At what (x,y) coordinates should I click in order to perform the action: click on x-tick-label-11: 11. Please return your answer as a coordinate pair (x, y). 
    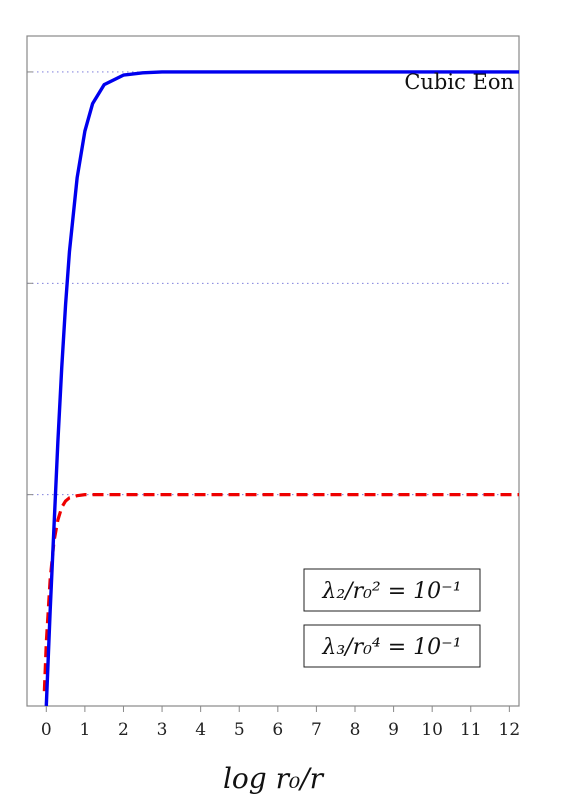
    Looking at the image, I should click on (471, 730).